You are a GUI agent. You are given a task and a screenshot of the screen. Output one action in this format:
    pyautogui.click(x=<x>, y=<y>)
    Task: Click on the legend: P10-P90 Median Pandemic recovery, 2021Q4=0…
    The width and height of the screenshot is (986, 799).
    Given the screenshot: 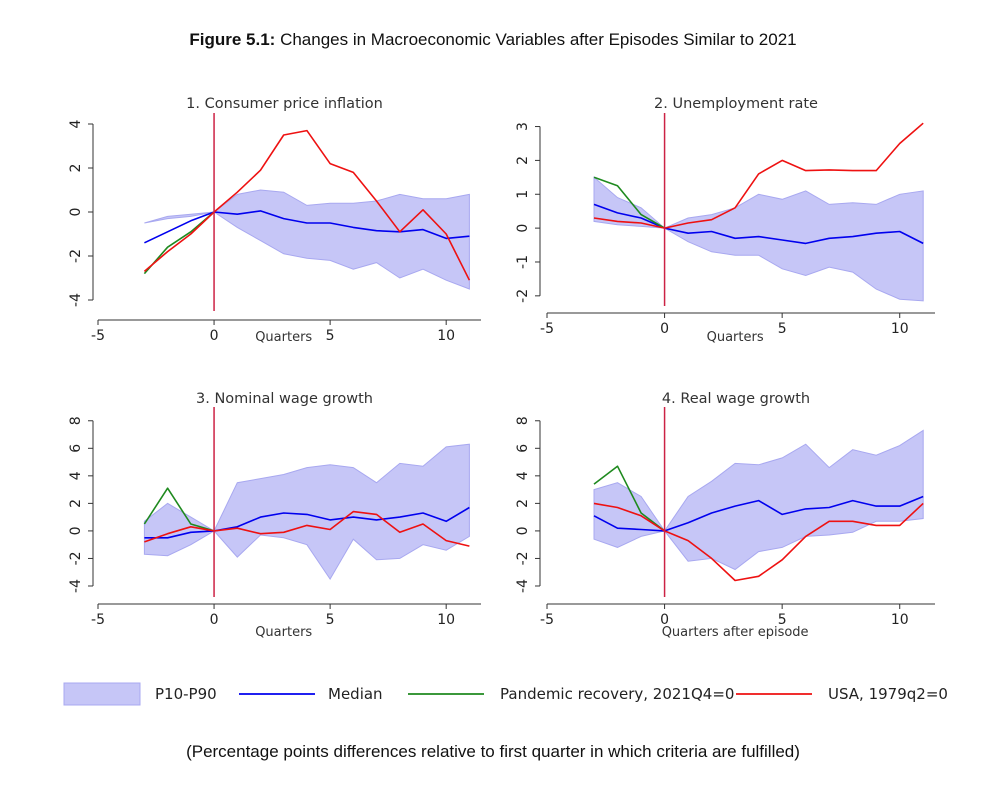 What is the action you would take?
    pyautogui.click(x=505, y=694)
    